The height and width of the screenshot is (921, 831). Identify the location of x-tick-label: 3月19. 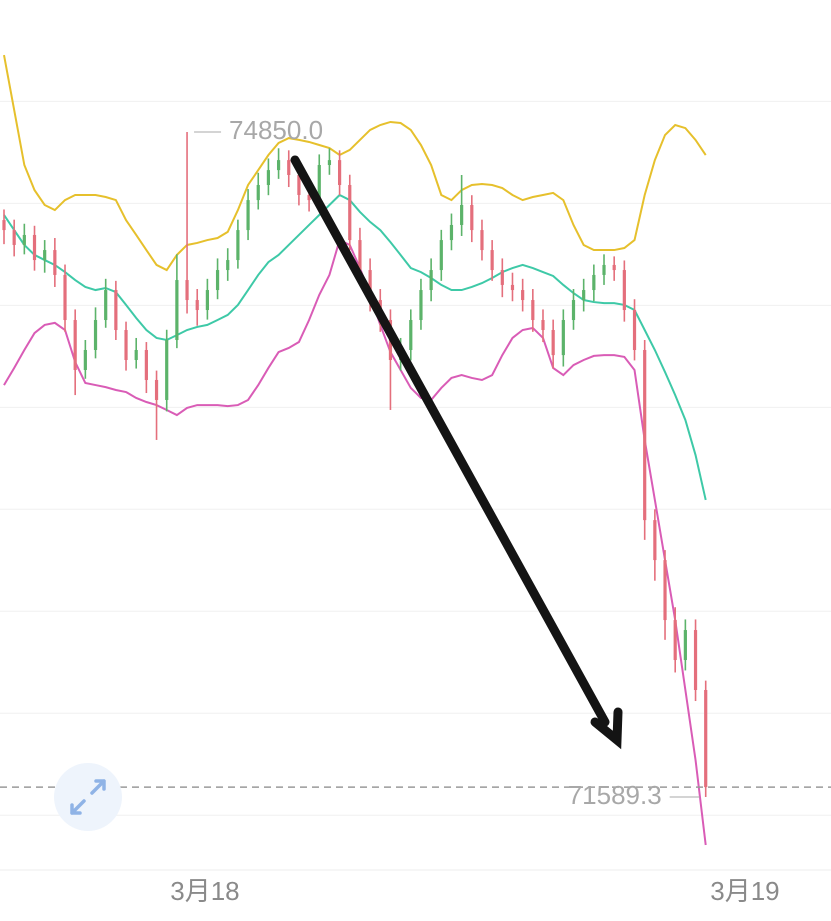
(744, 891).